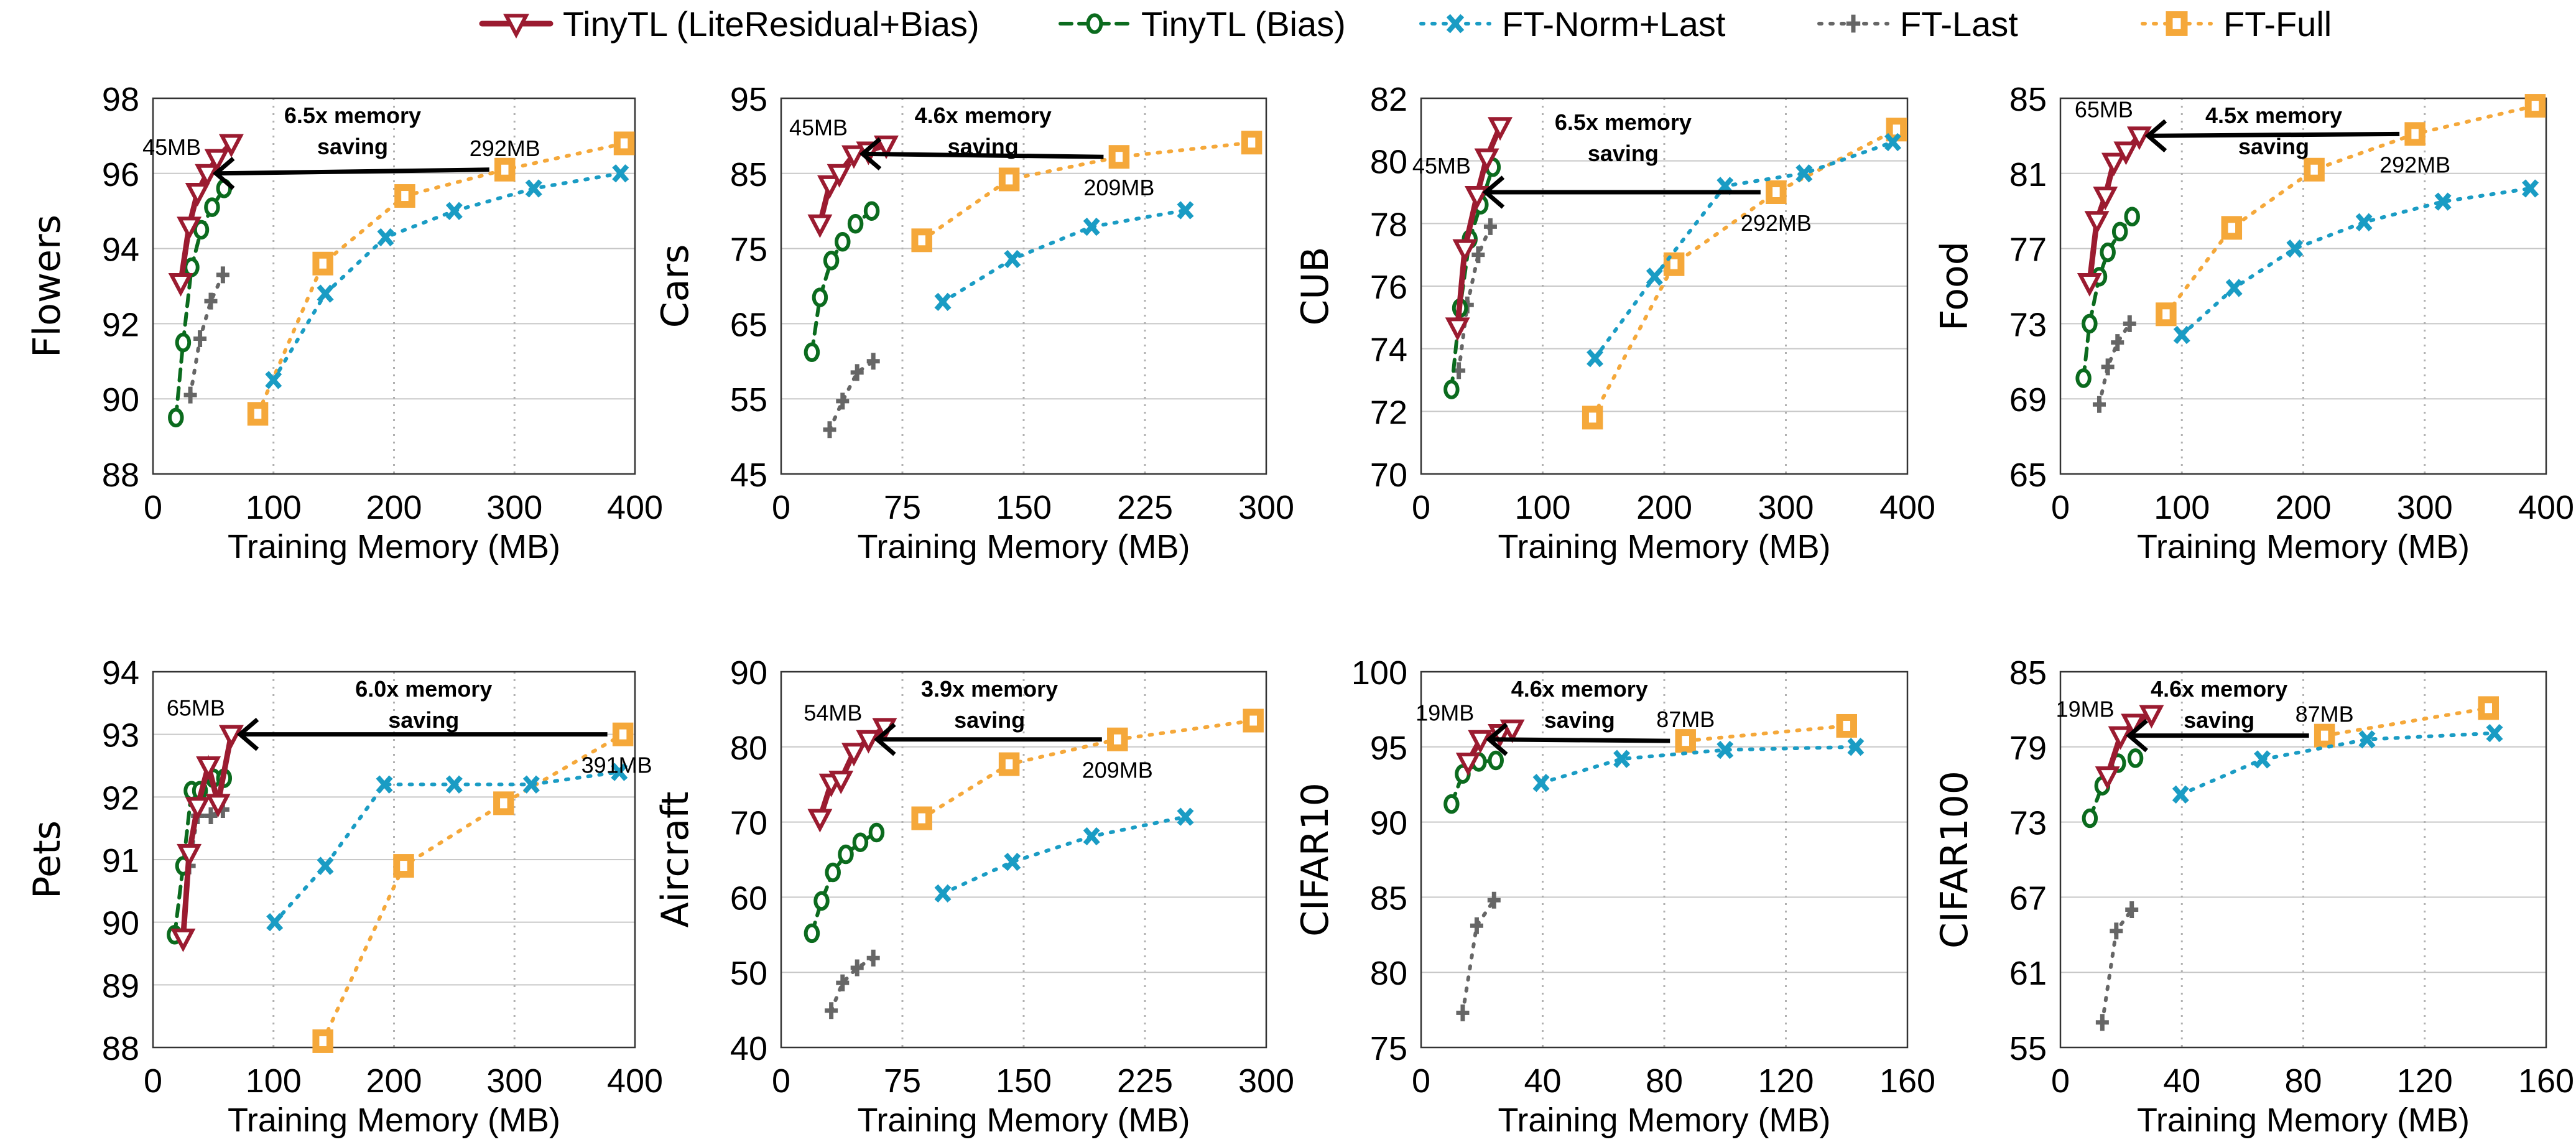  I want to click on legend-label: TinyTL (LiteResidual+Bias), so click(772, 24).